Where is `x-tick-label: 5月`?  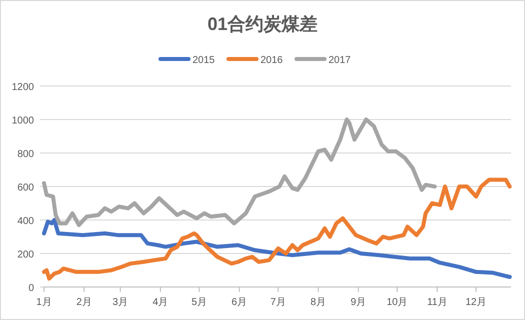
x-tick-label: 5月 is located at coordinates (199, 302).